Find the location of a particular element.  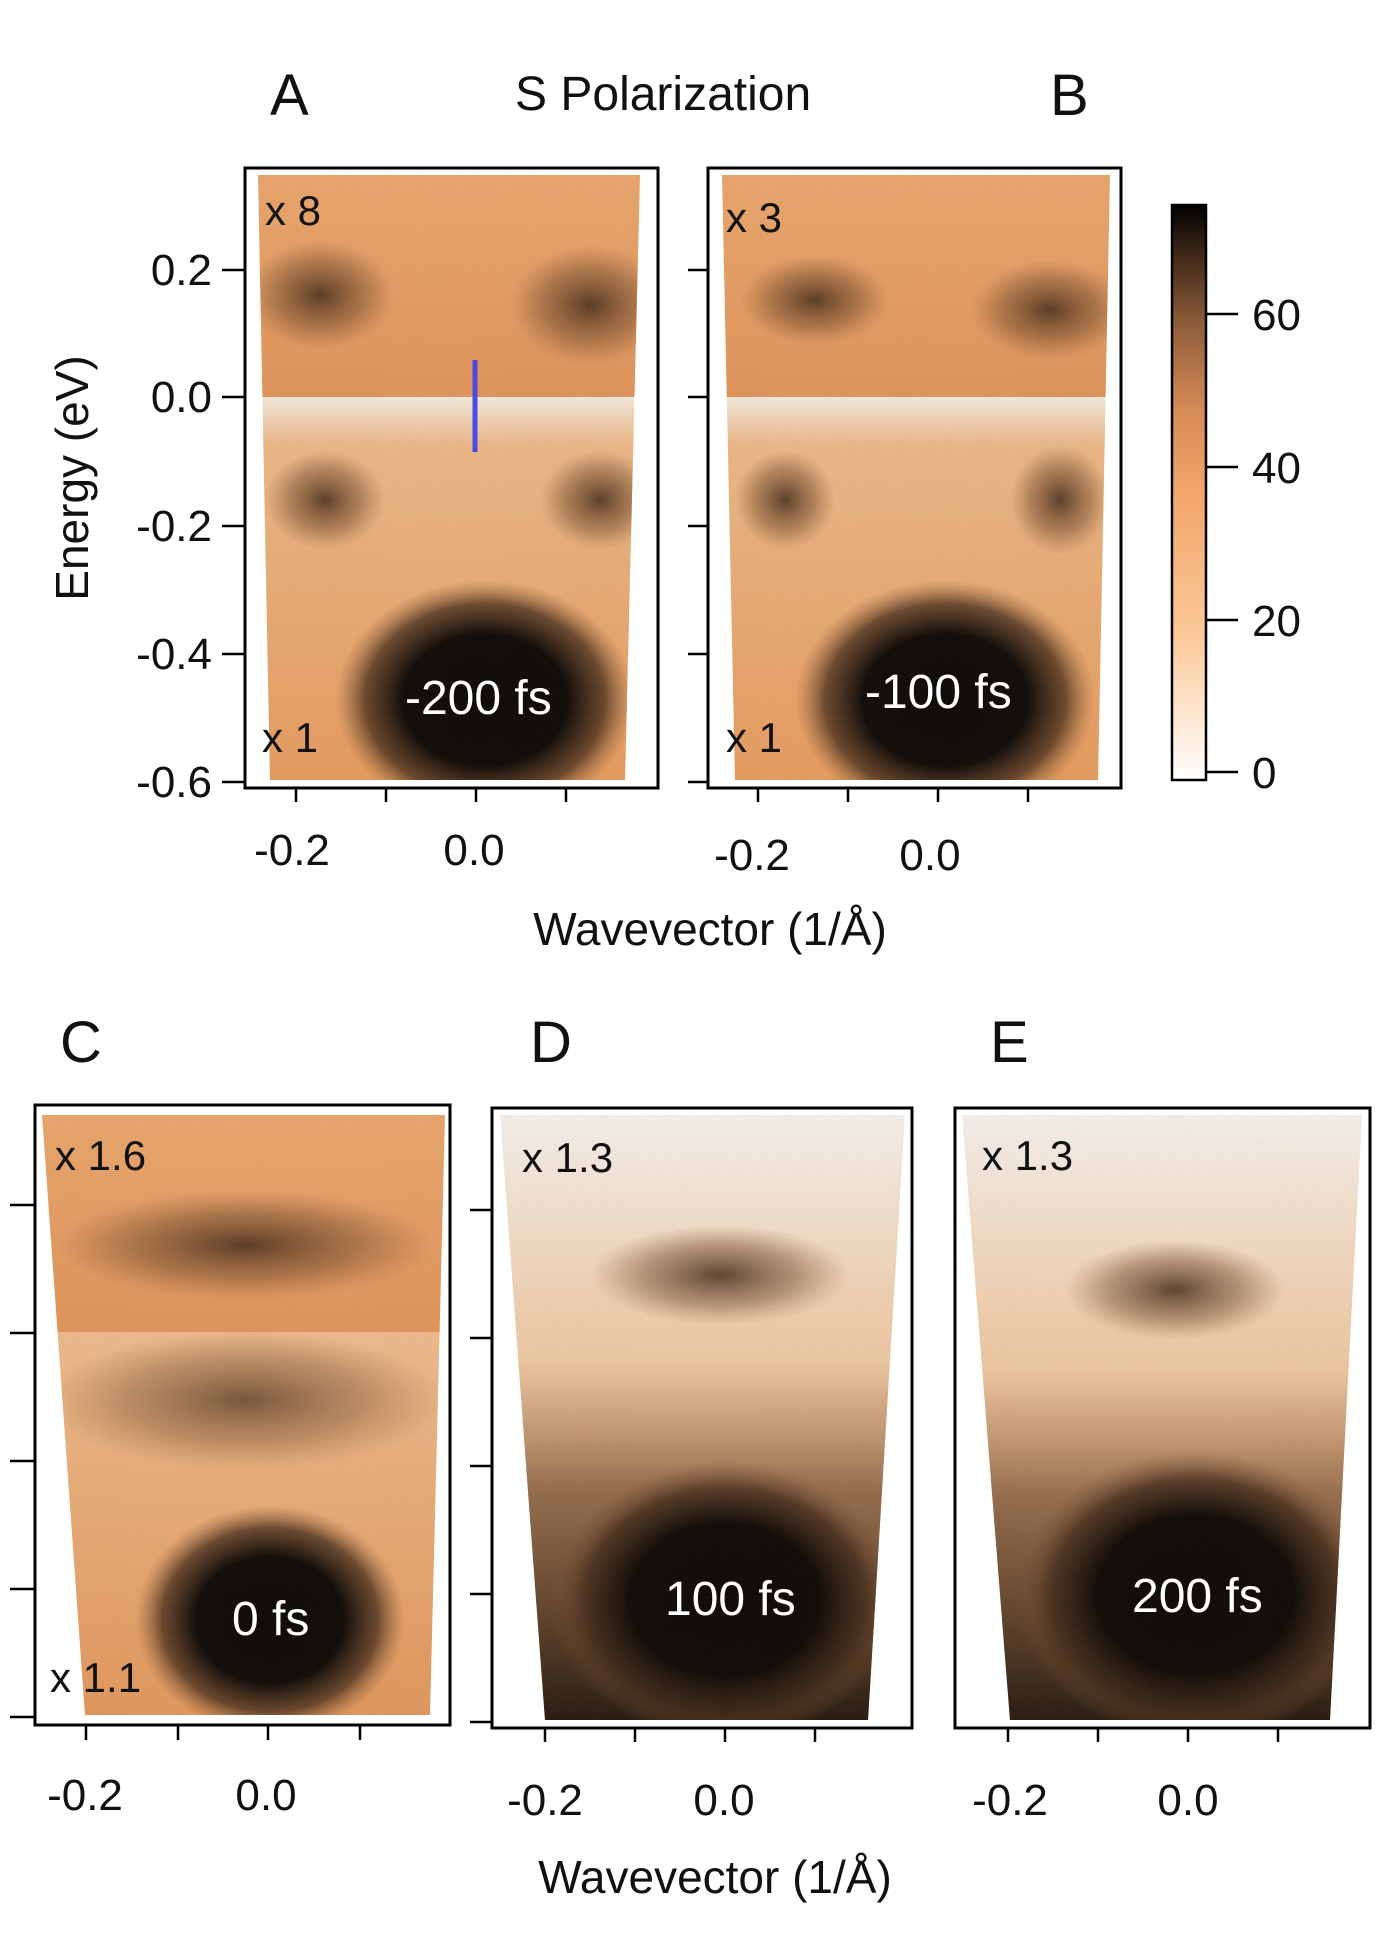

delay-label-b: -100 fs is located at coordinates (938, 692).